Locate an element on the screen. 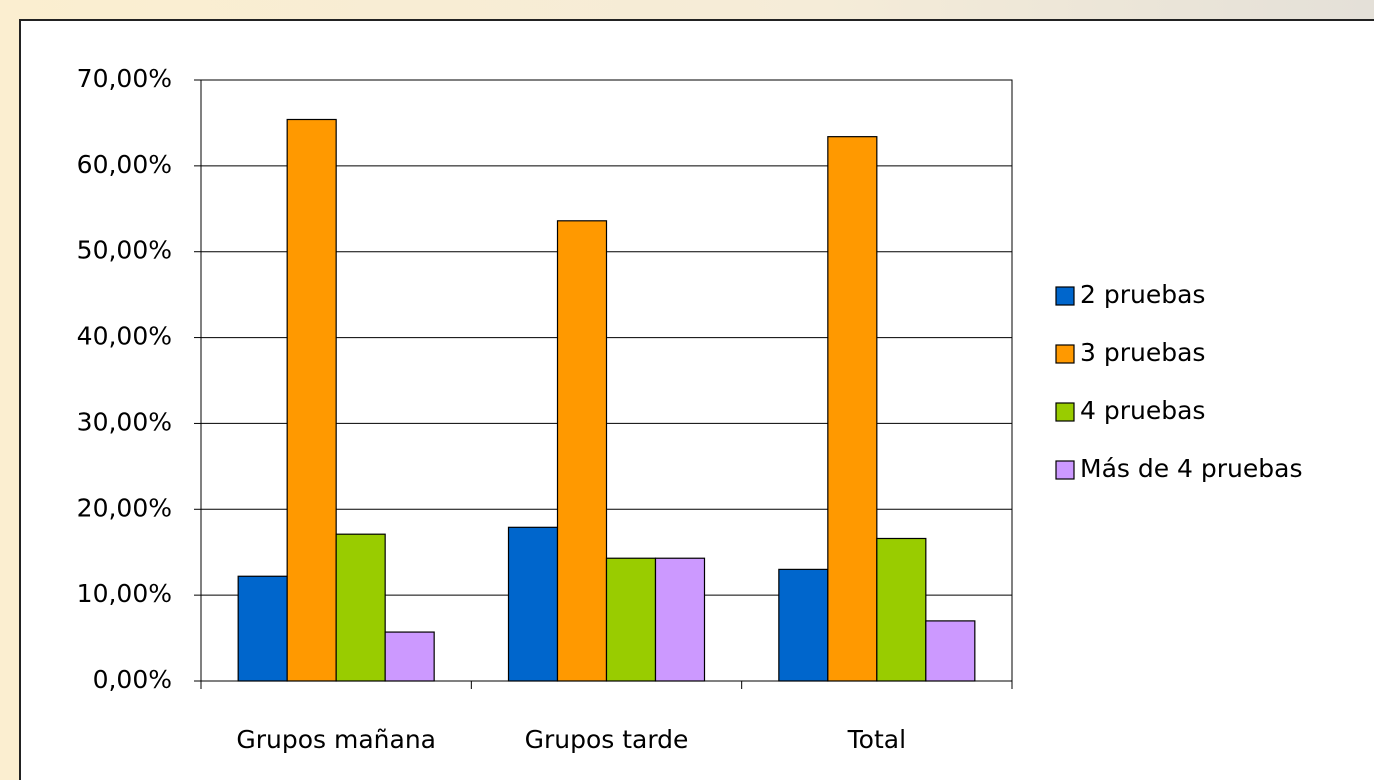  y-tick-label: 20,00% is located at coordinates (124, 507).